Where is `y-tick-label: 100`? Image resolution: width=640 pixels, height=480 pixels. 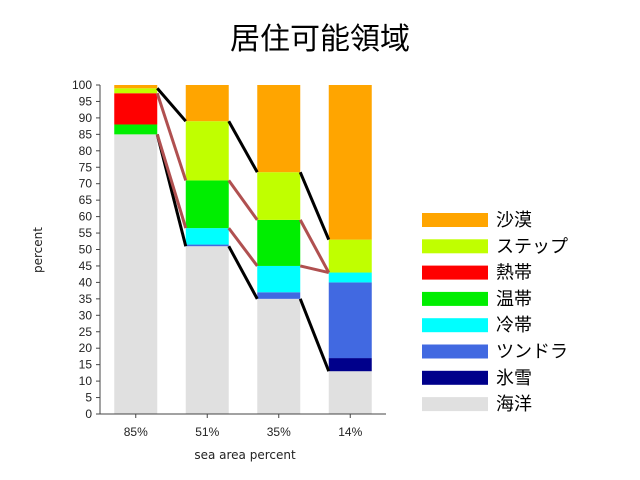
y-tick-label: 100 is located at coordinates (82, 85).